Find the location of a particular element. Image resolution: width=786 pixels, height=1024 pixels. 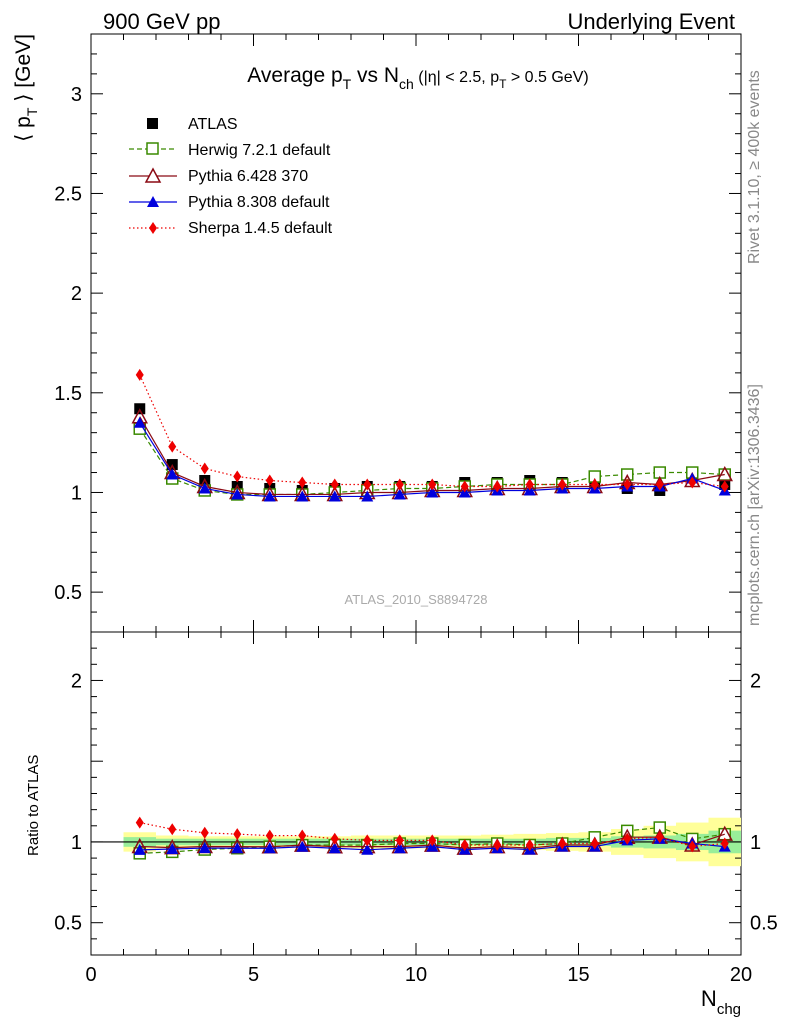

y-tick-label-ratio-right: 1 is located at coordinates (755, 843).